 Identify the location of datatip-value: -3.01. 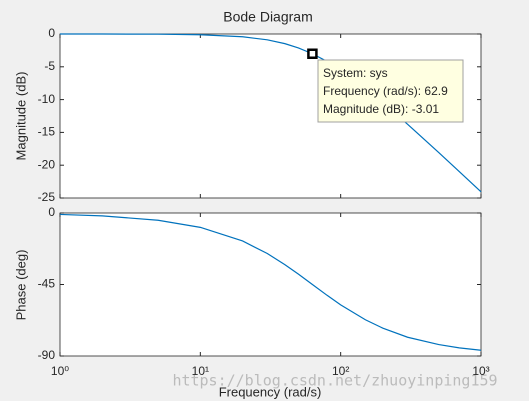
(426, 109).